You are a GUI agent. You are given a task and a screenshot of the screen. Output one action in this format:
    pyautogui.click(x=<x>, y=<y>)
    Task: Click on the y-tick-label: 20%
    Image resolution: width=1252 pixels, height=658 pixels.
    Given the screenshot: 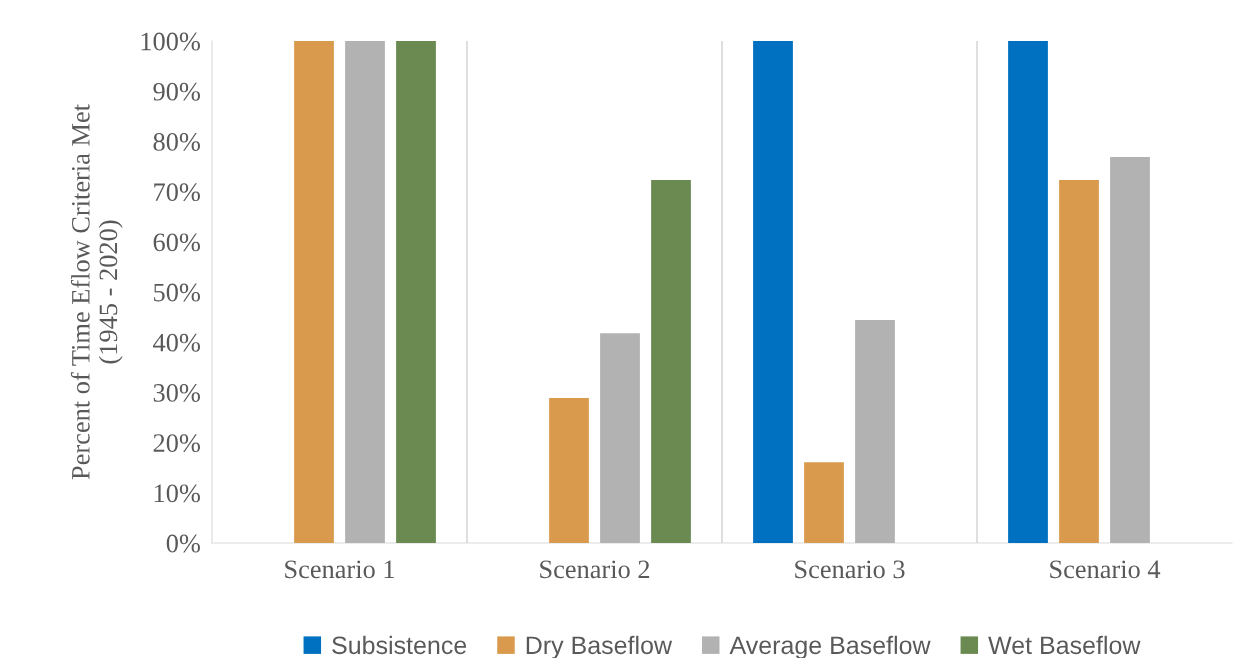 What is the action you would take?
    pyautogui.click(x=176, y=443)
    